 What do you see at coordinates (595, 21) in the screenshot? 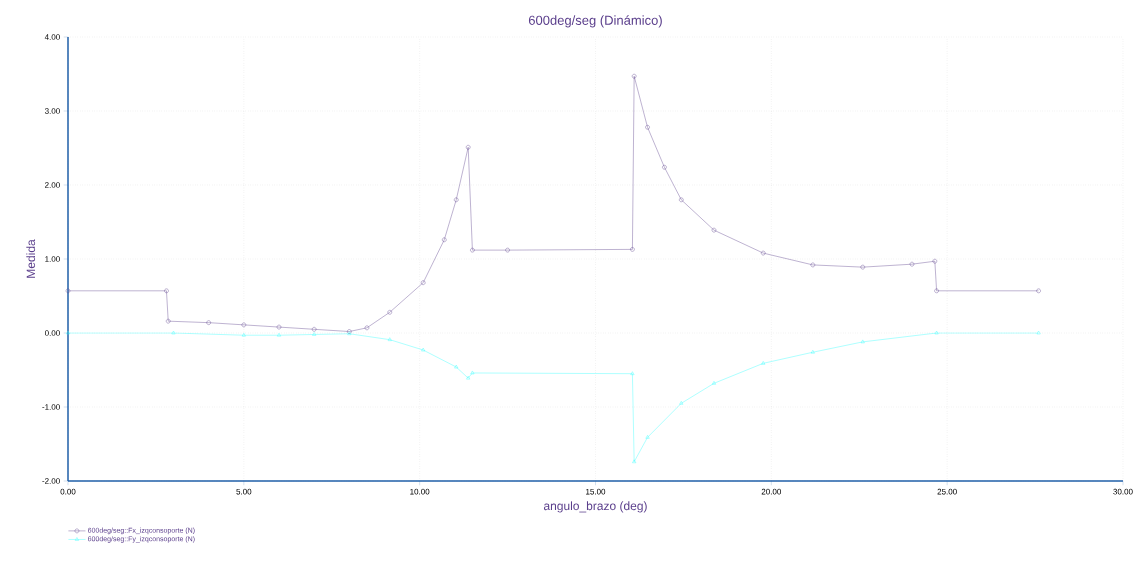
I see `chart-title: 600deg/seg (Dinámico)` at bounding box center [595, 21].